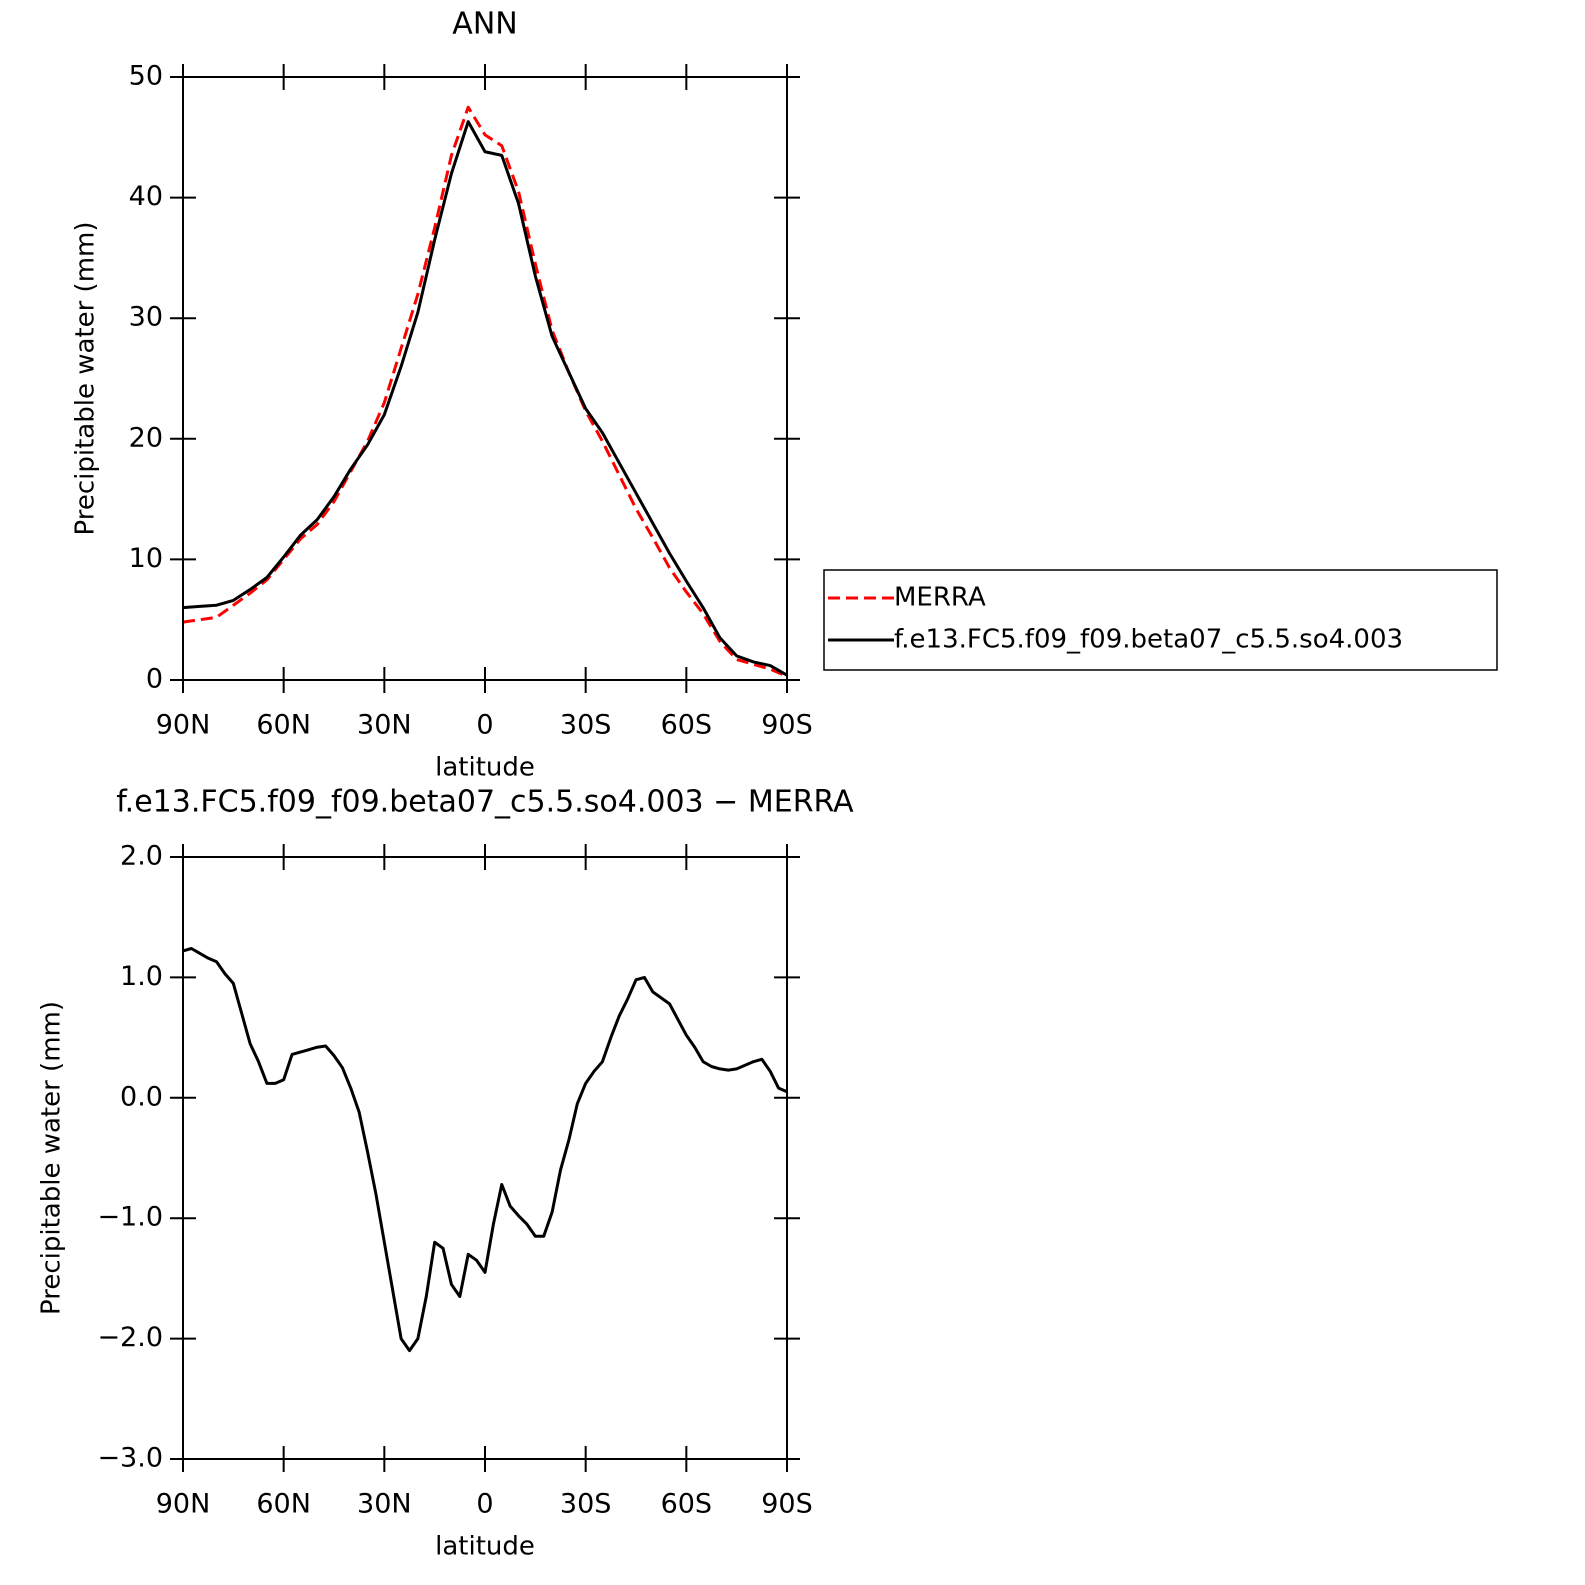 The image size is (1585, 1585). What do you see at coordinates (154, 679) in the screenshot?
I see `y-tick-label: 0` at bounding box center [154, 679].